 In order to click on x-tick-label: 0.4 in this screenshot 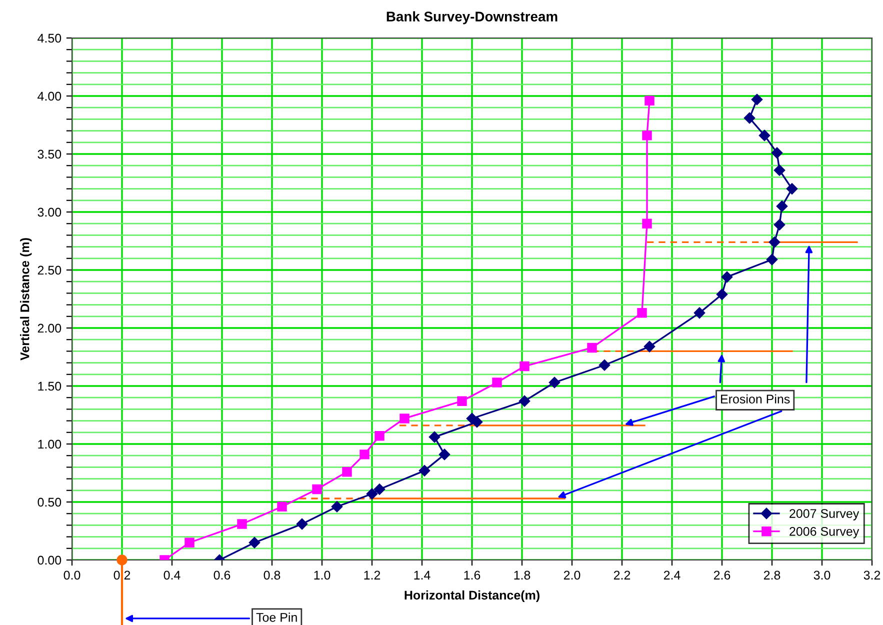, I will do `click(172, 575)`.